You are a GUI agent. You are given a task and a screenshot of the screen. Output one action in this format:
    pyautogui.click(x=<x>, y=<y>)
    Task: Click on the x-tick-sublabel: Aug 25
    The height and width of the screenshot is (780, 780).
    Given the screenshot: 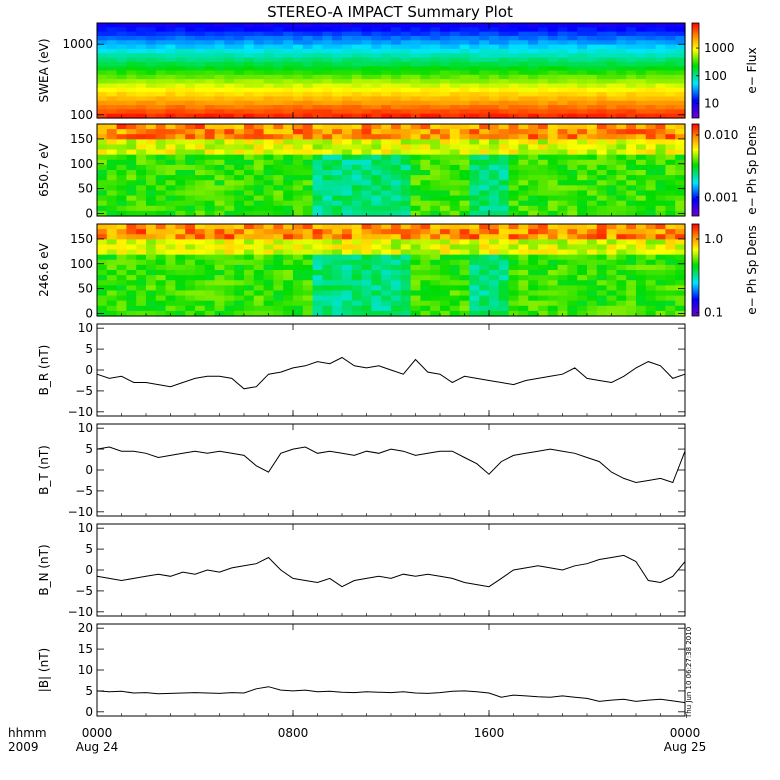 What is the action you would take?
    pyautogui.click(x=685, y=747)
    